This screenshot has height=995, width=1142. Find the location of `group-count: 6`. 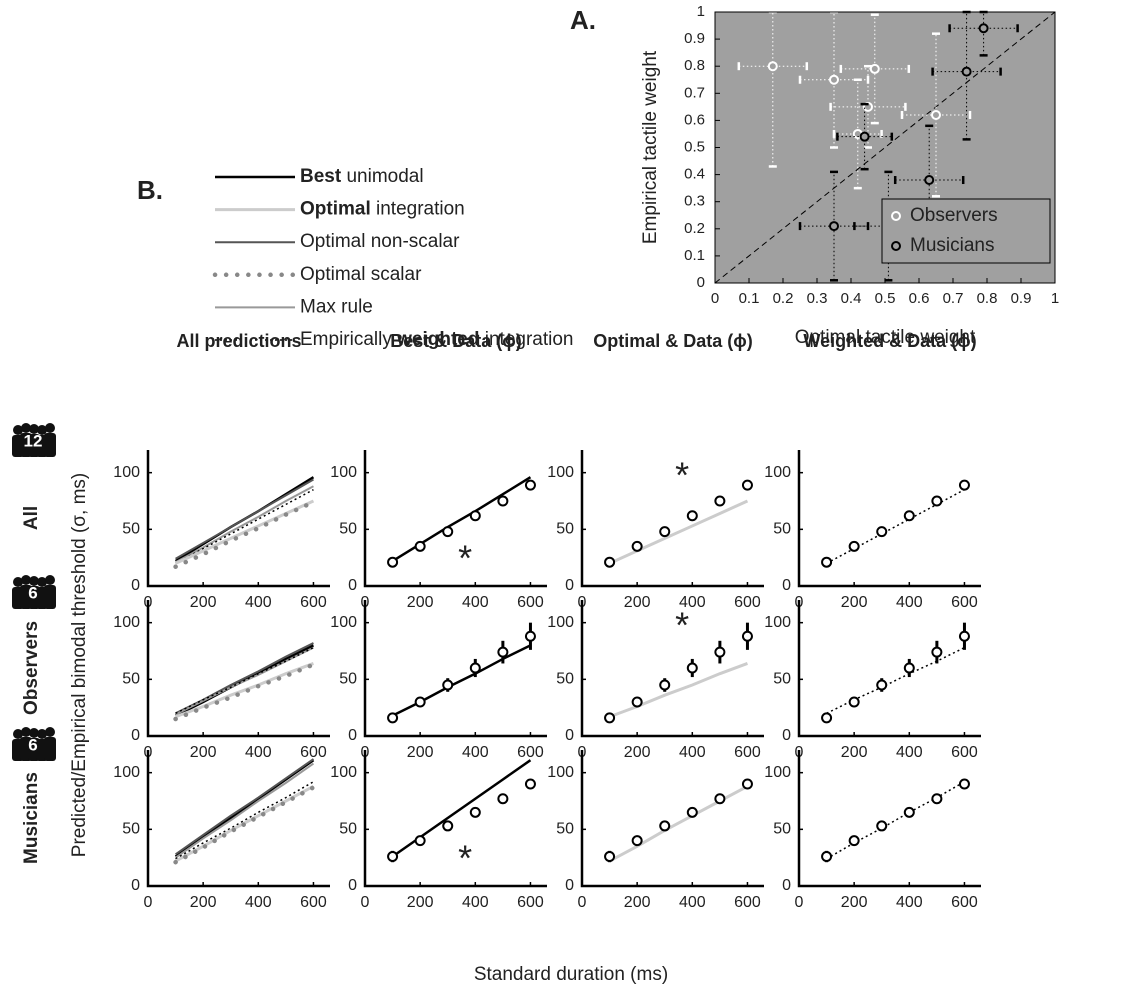

group-count: 6 is located at coordinates (32, 592).